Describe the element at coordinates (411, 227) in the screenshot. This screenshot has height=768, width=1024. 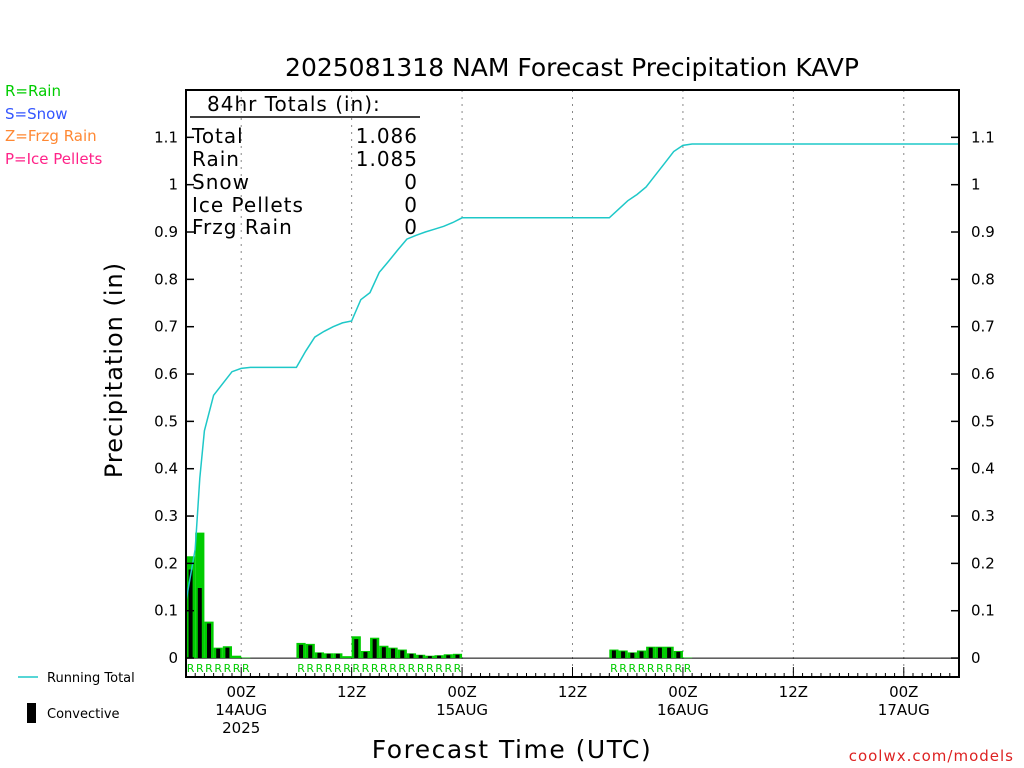
I see `totals-value-frzg-rain: 0` at that location.